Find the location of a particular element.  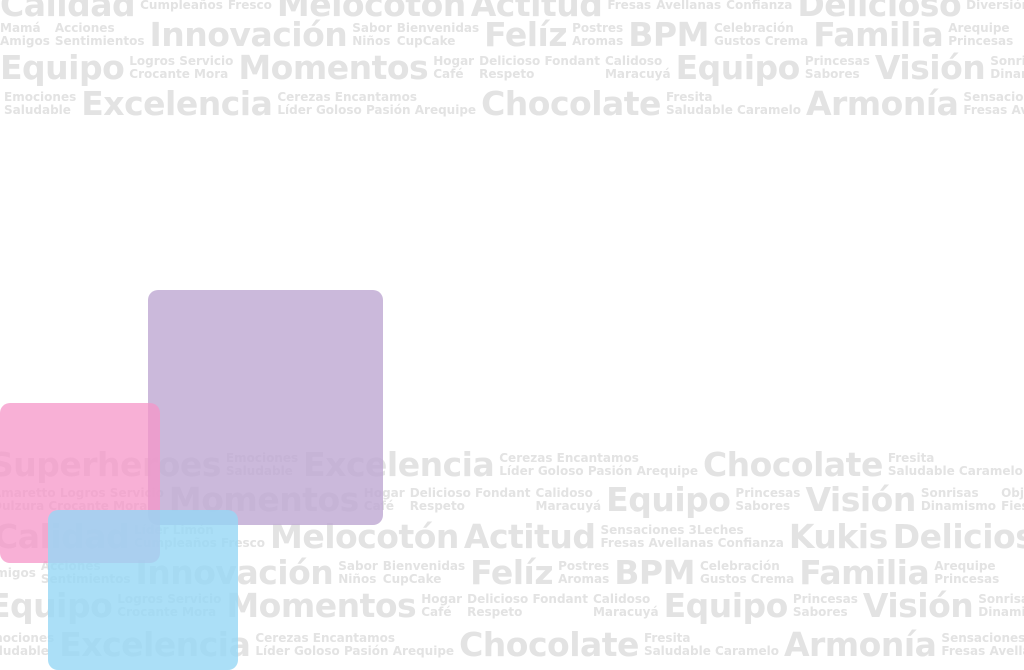

small-word: Fresco is located at coordinates (249, 6).